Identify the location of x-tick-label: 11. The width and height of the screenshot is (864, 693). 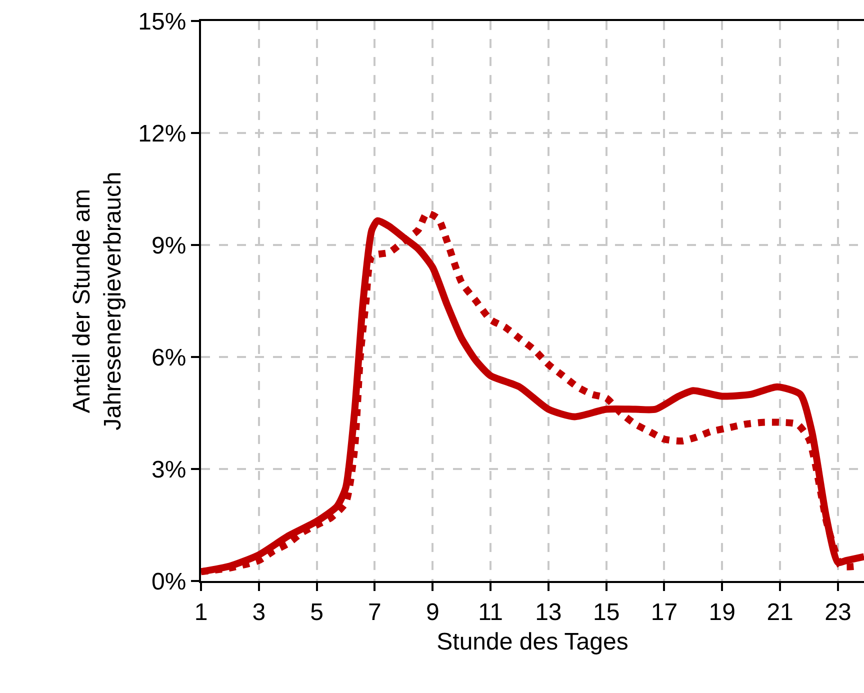
(490, 612).